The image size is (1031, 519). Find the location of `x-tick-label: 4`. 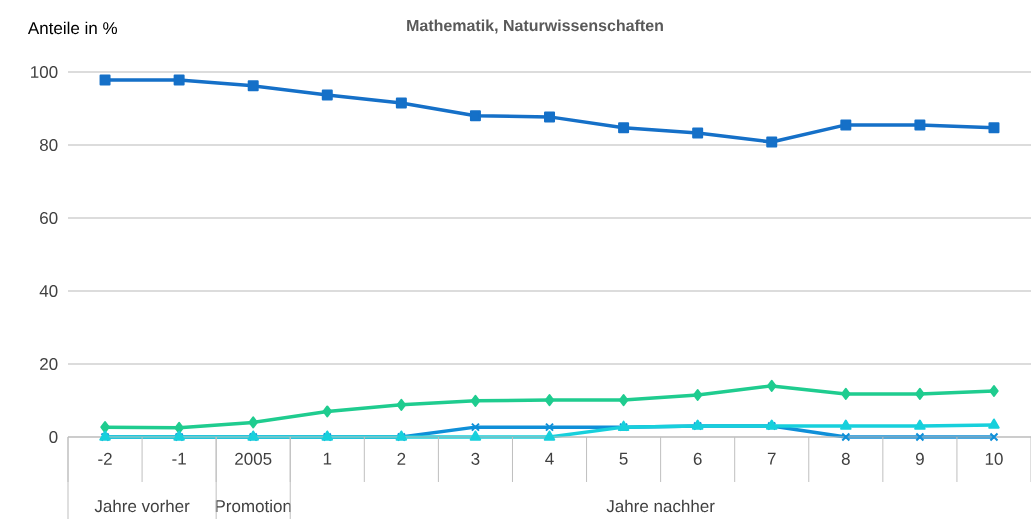

x-tick-label: 4 is located at coordinates (549, 458).